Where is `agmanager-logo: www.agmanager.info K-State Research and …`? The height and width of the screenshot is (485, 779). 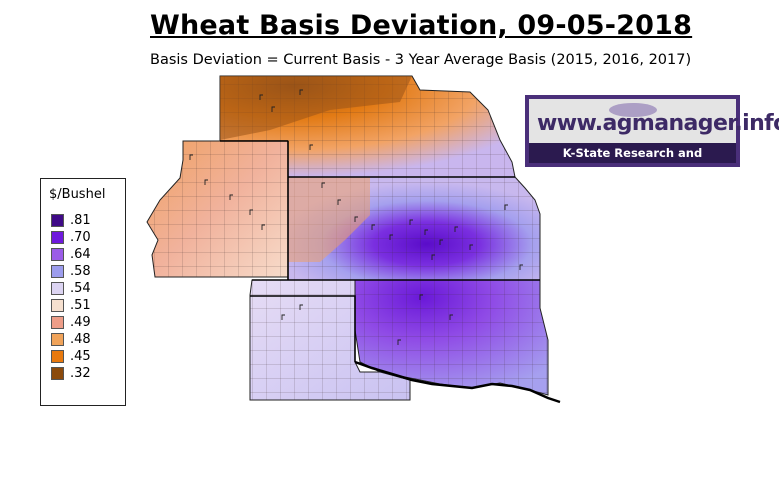
agmanager-logo: www.agmanager.info K-State Research and … is located at coordinates (652, 137).